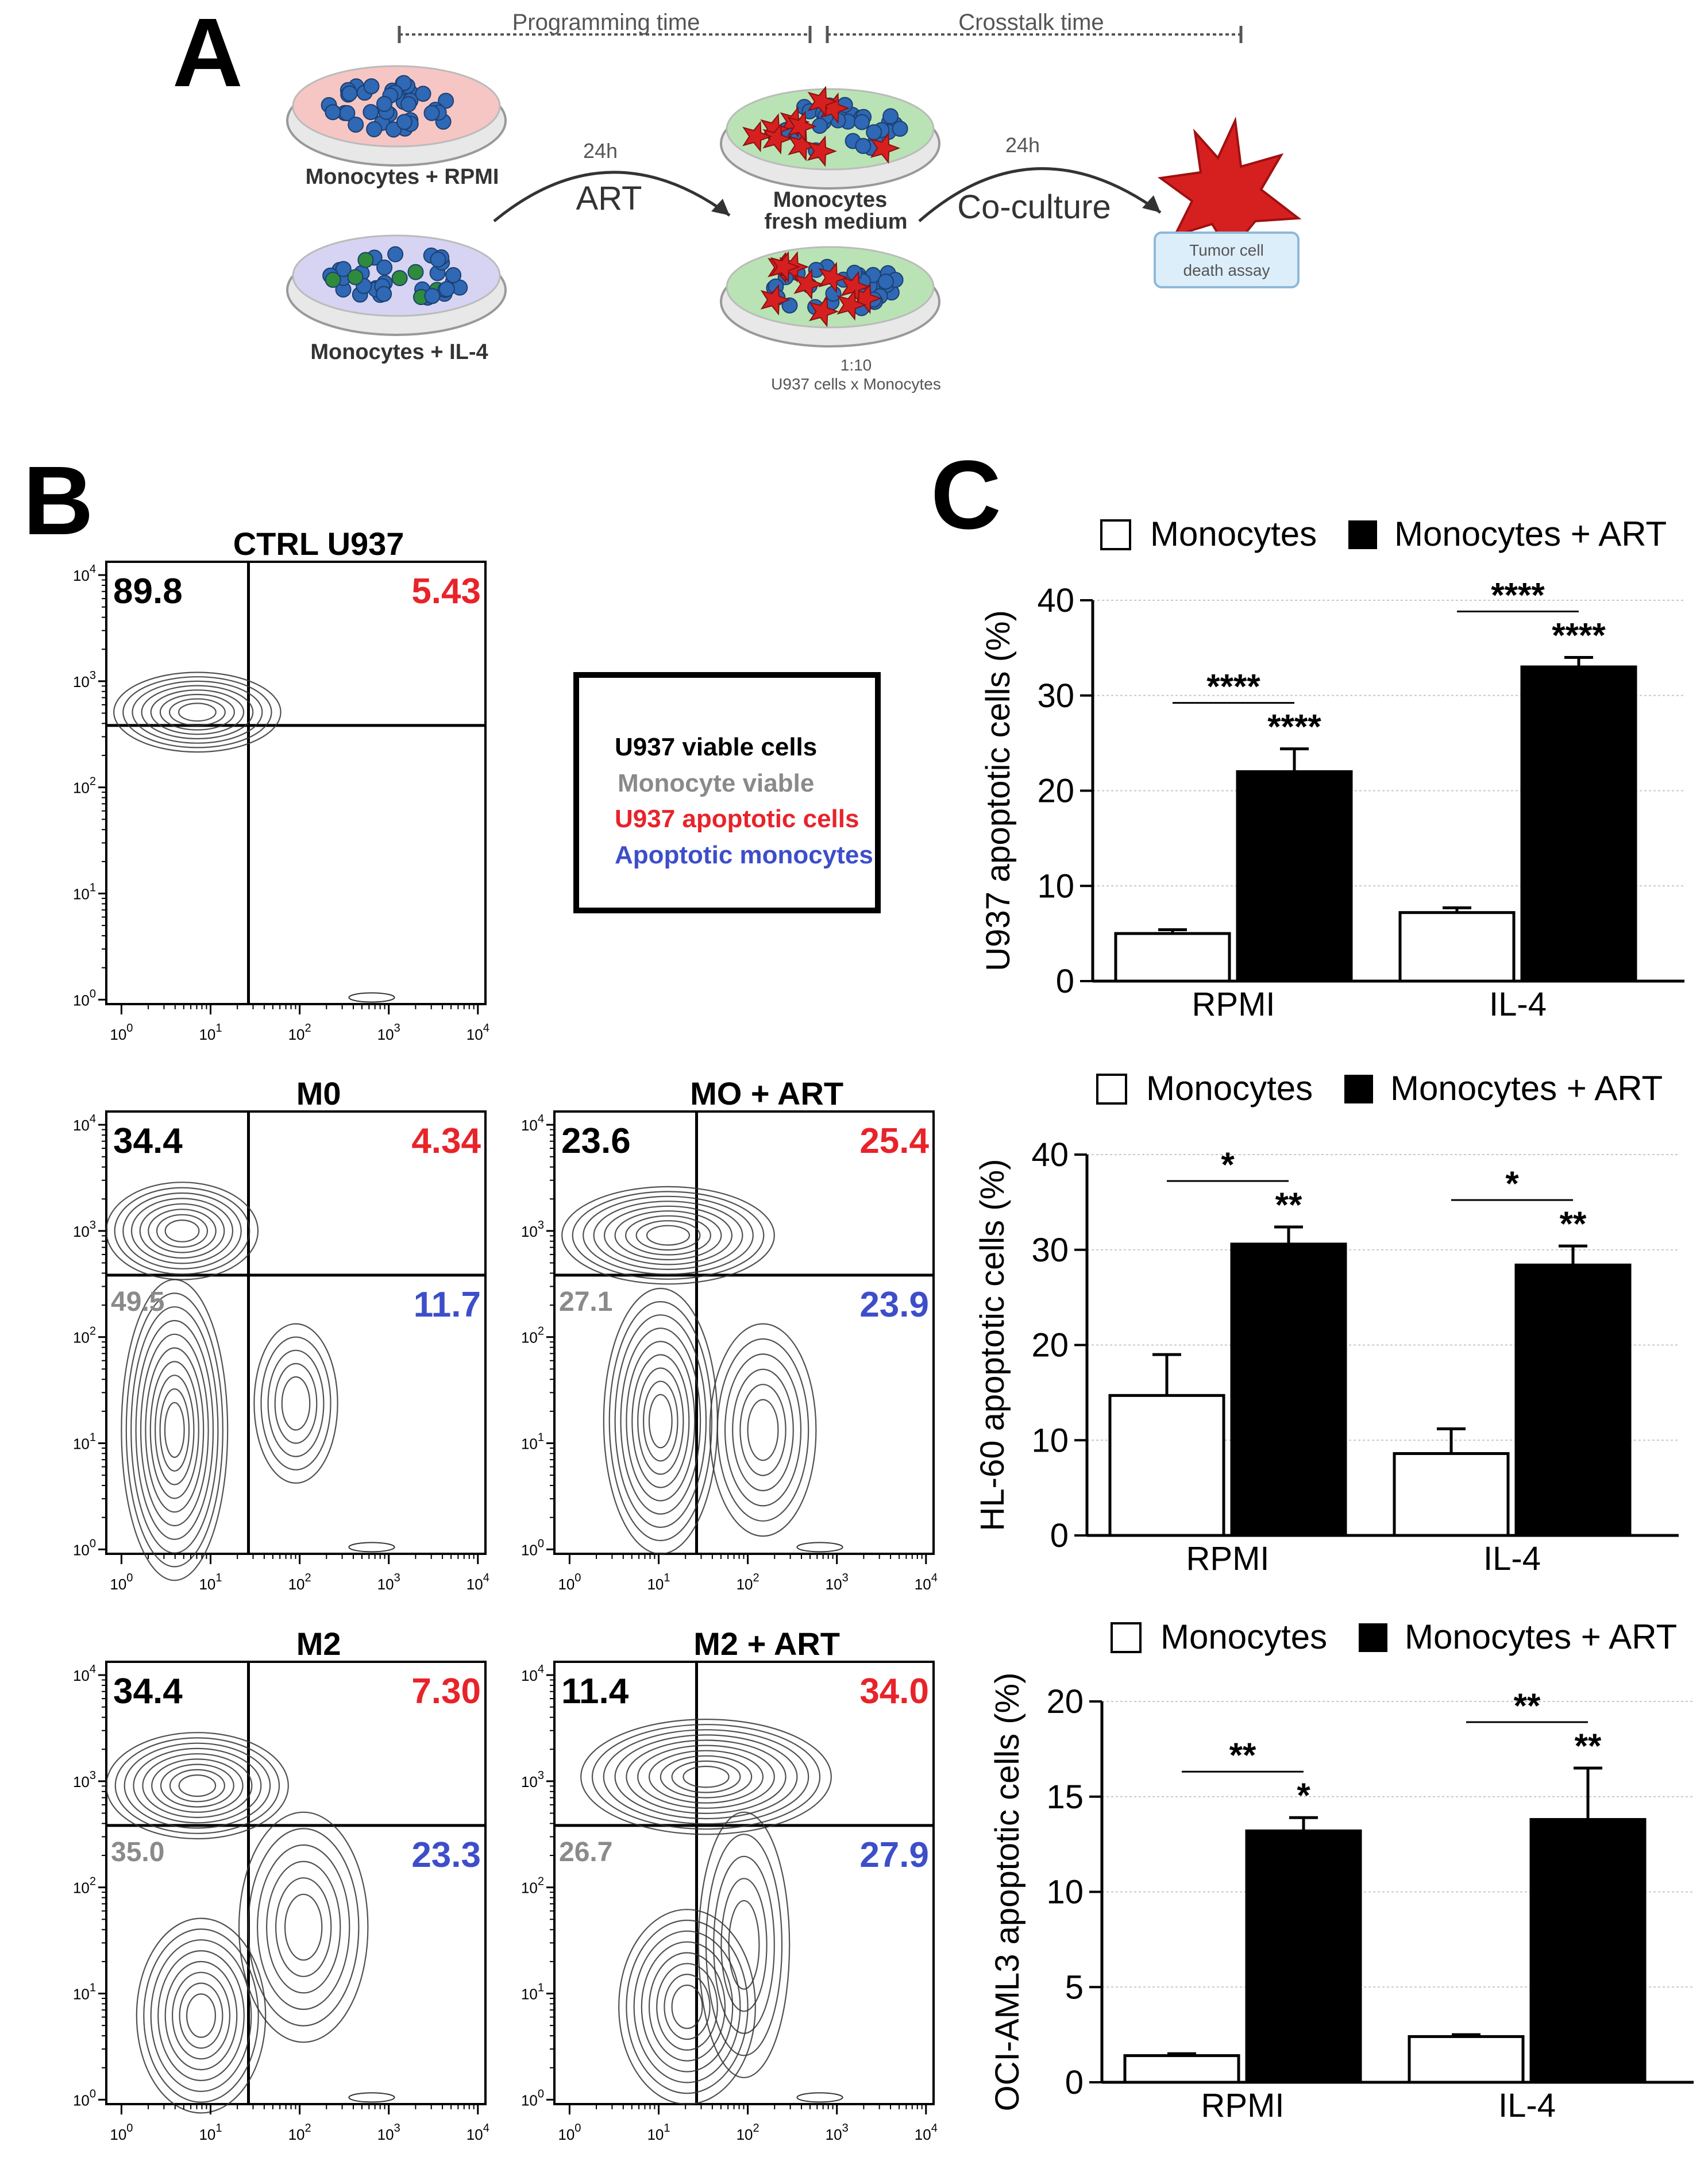 This screenshot has height=2165, width=1708. Describe the element at coordinates (856, 365) in the screenshot. I see `ratio-label: 1:10` at that location.